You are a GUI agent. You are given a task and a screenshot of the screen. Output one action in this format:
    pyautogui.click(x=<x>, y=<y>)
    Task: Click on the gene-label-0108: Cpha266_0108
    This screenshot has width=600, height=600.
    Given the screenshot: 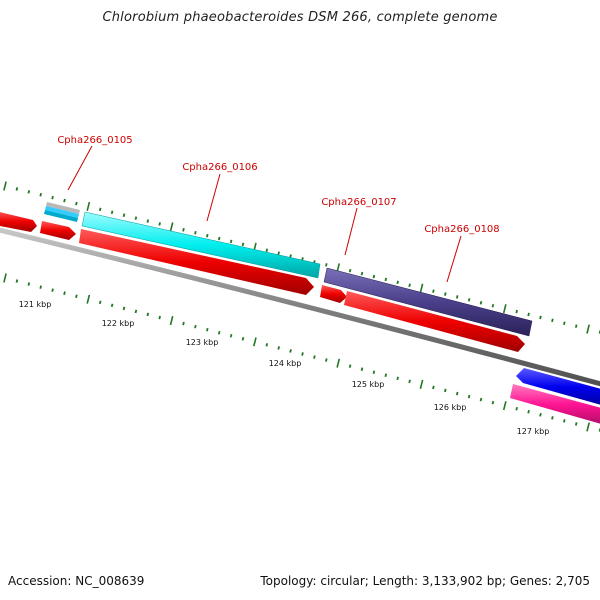 What is the action you would take?
    pyautogui.click(x=461, y=229)
    